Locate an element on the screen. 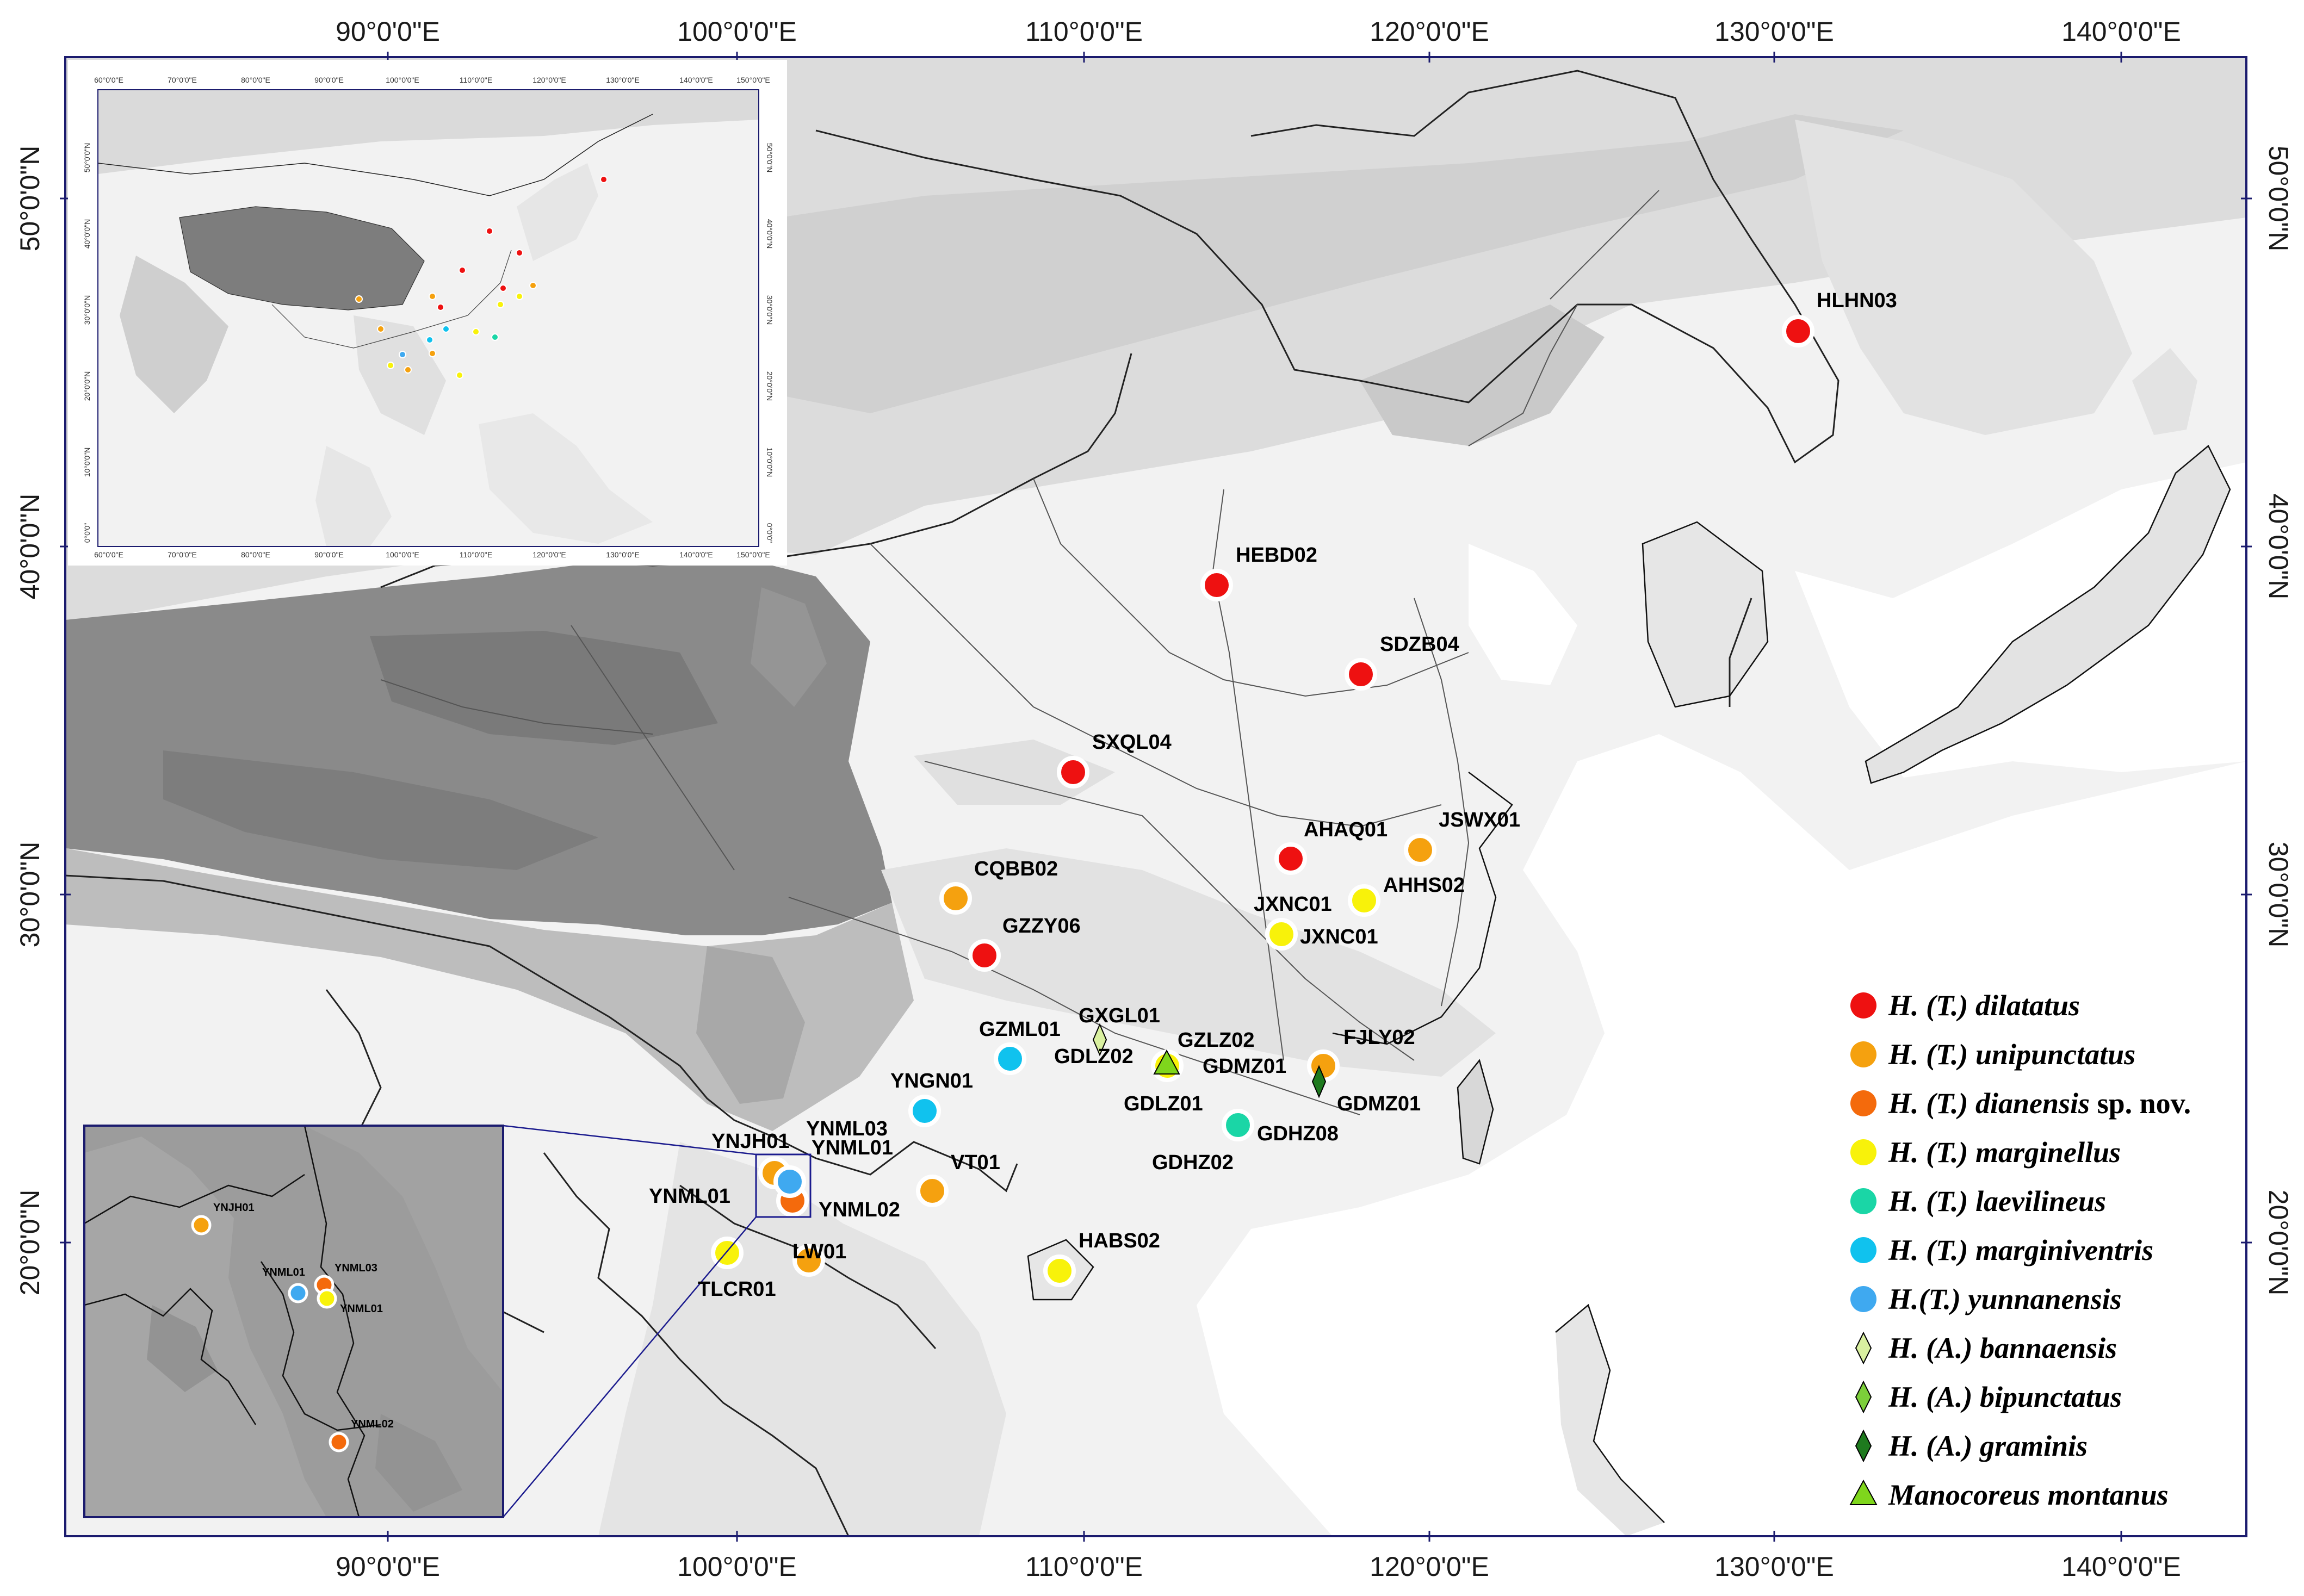 Image resolution: width=2304 pixels, height=1596 pixels. lon-label-top: 120°0'0"E is located at coordinates (1430, 32).